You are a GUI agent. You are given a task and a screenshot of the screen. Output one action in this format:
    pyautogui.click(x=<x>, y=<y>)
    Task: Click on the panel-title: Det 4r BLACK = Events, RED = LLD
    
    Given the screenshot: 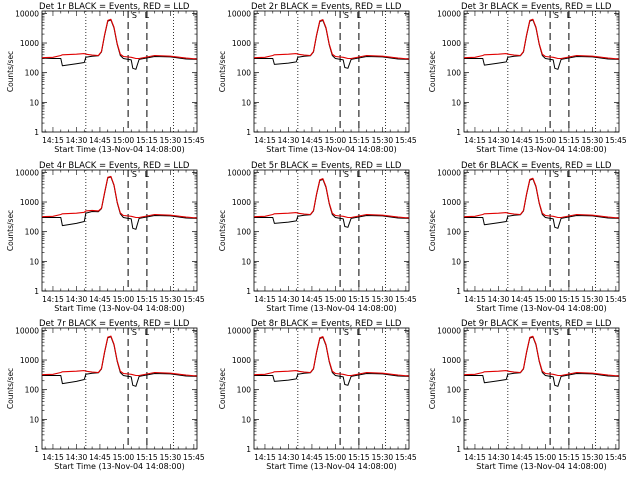 What is the action you would take?
    pyautogui.click(x=114, y=166)
    